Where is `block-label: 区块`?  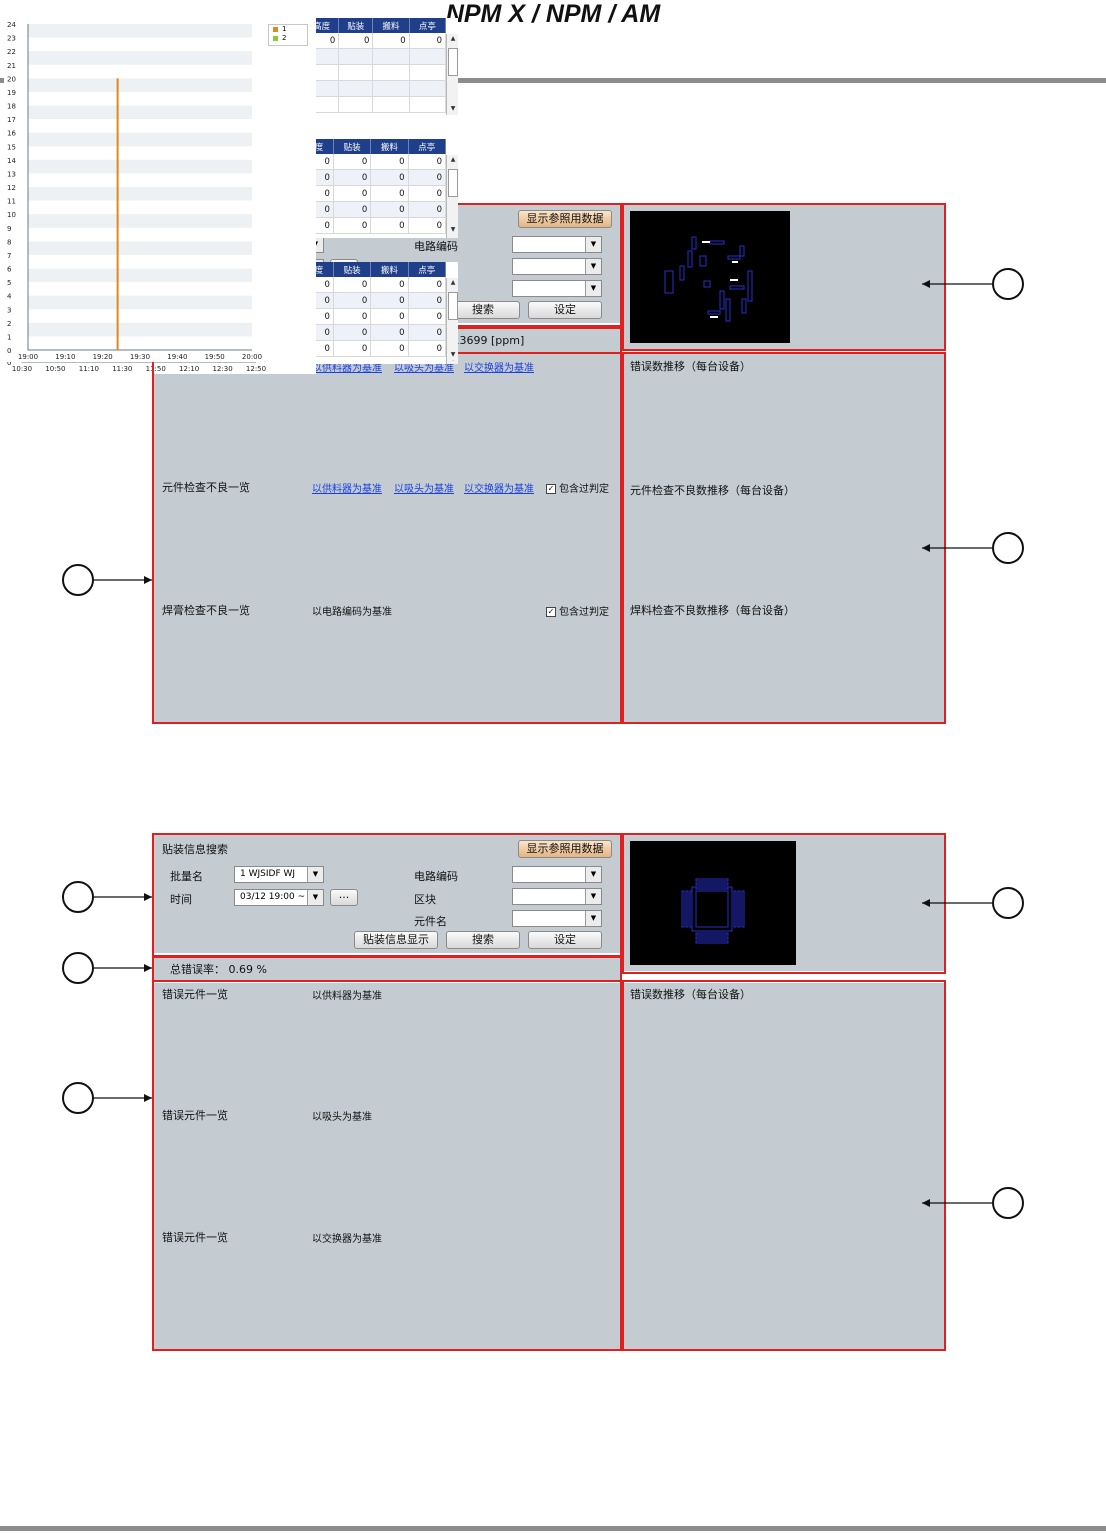 block-label: 区块 is located at coordinates (425, 899).